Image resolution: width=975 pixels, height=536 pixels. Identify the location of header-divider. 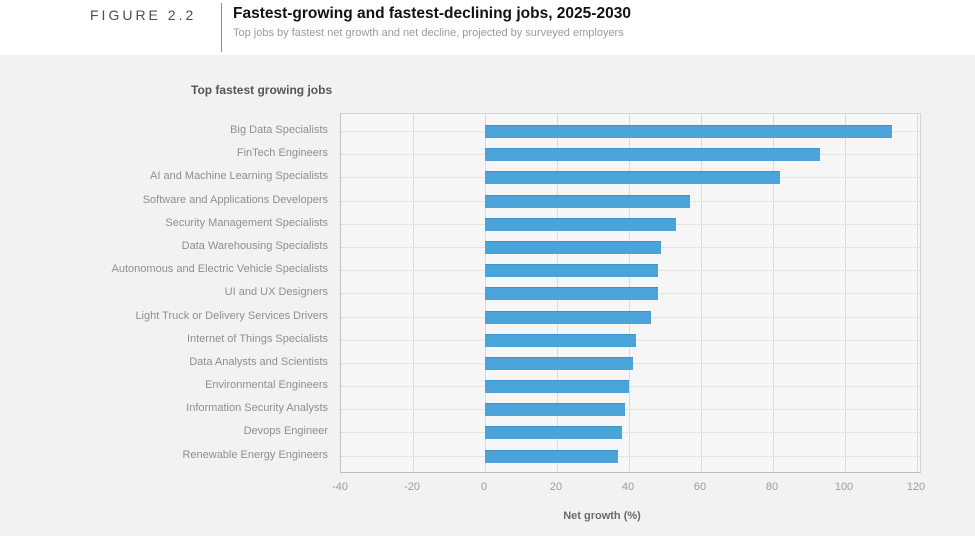
(221, 27).